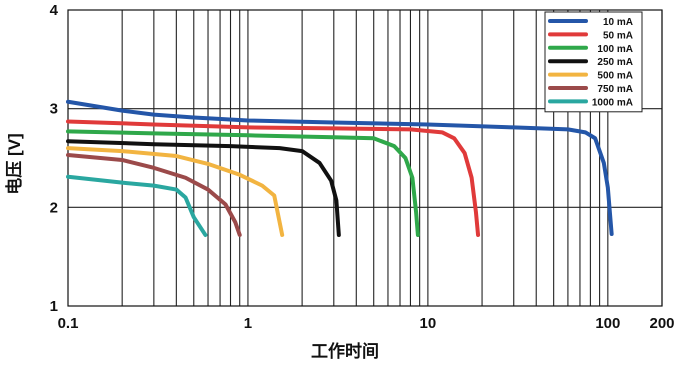 This screenshot has height=370, width=698. I want to click on y-tick-label: 3, so click(54, 109).